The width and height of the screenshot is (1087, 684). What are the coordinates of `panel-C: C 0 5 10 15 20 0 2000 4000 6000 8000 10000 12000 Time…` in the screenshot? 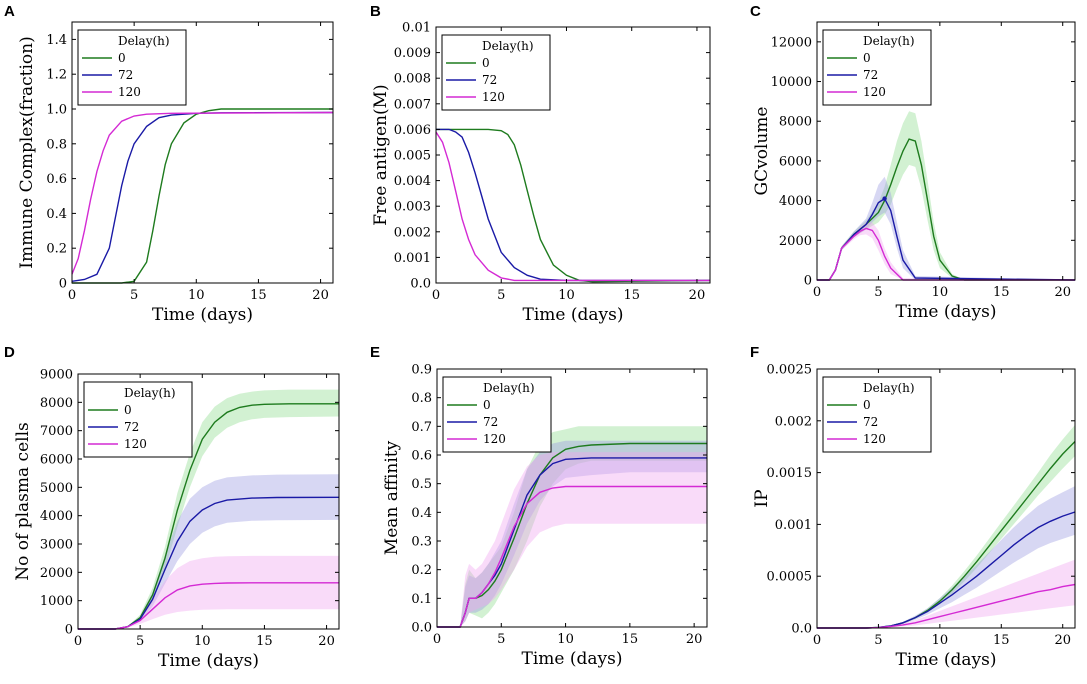 It's located at (913, 162).